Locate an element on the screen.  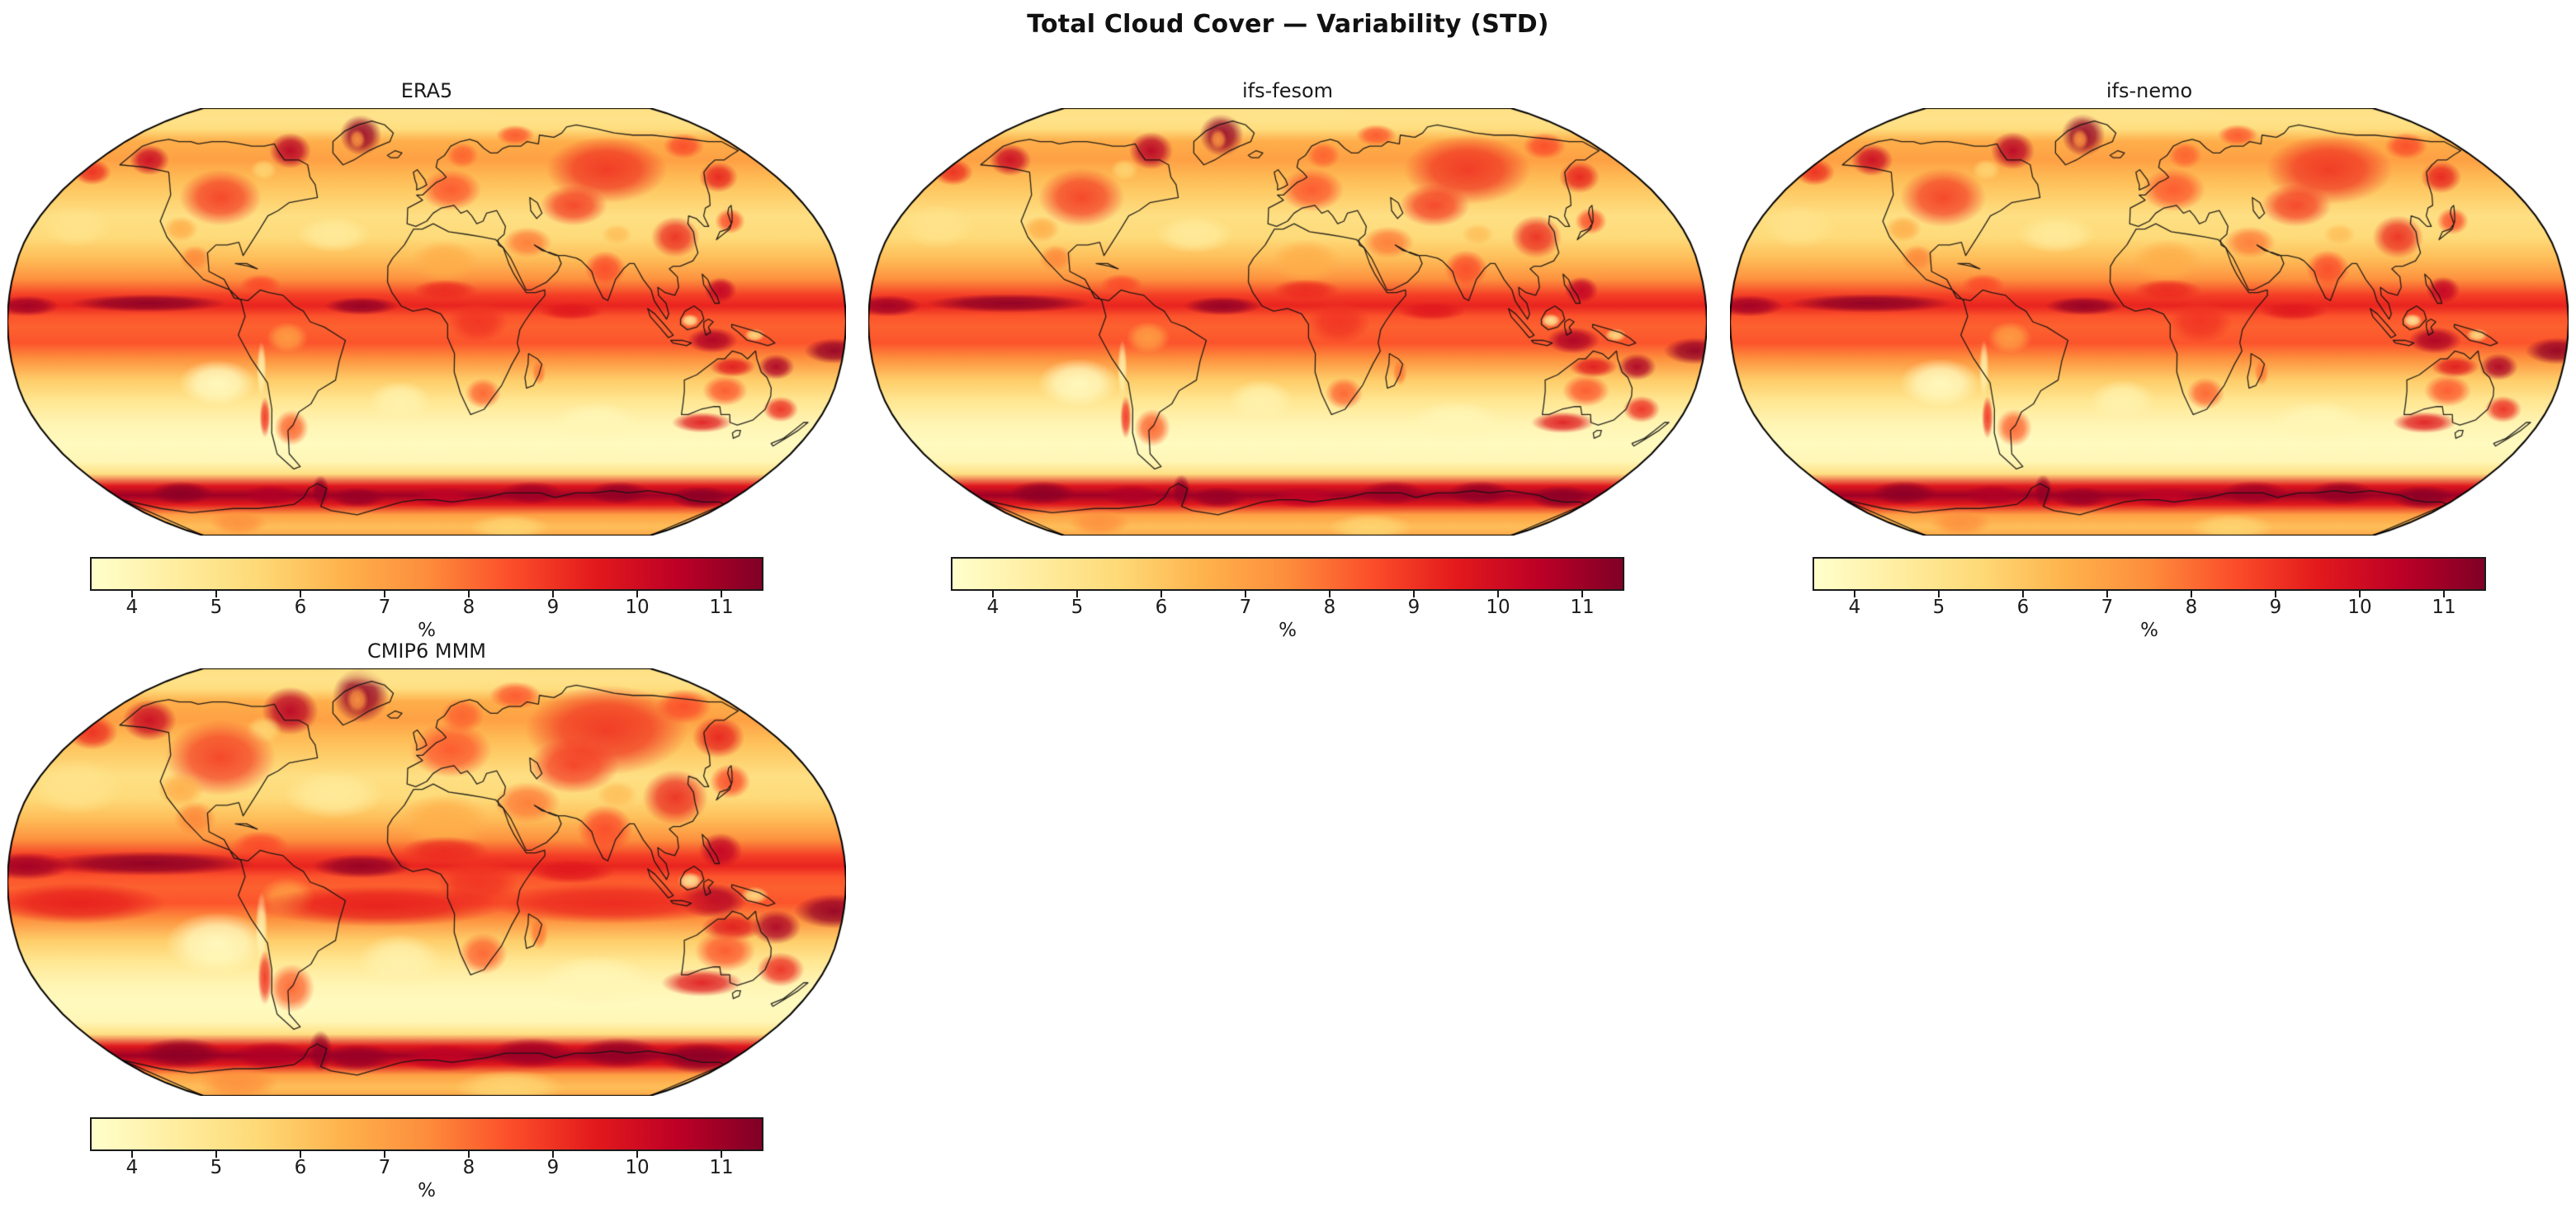
figure-title: Total Cloud Cover — Variability (STD) is located at coordinates (1288, 24).